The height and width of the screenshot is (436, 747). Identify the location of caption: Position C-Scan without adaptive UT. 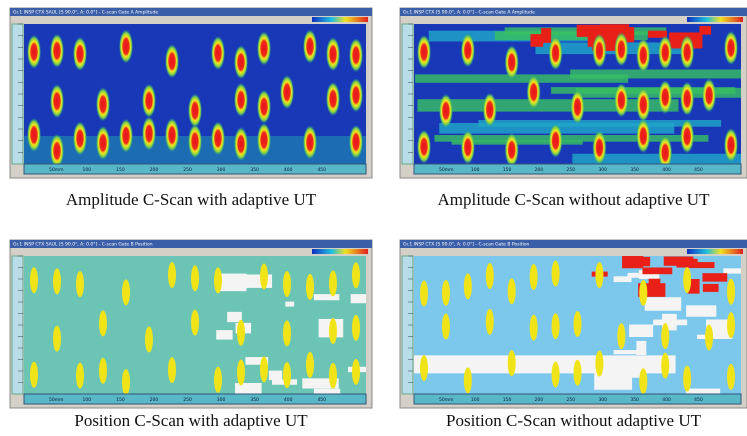
(574, 420).